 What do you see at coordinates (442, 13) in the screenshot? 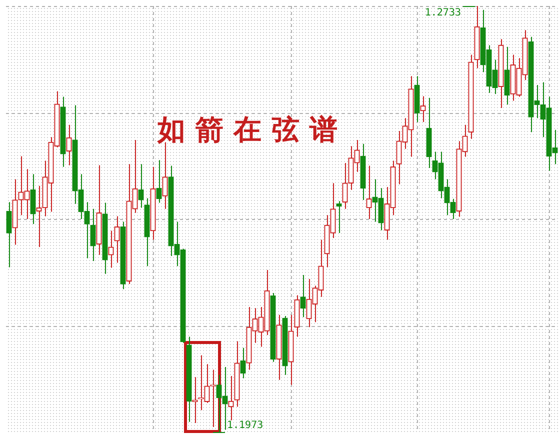
I see `annotation: 1.2733` at bounding box center [442, 13].